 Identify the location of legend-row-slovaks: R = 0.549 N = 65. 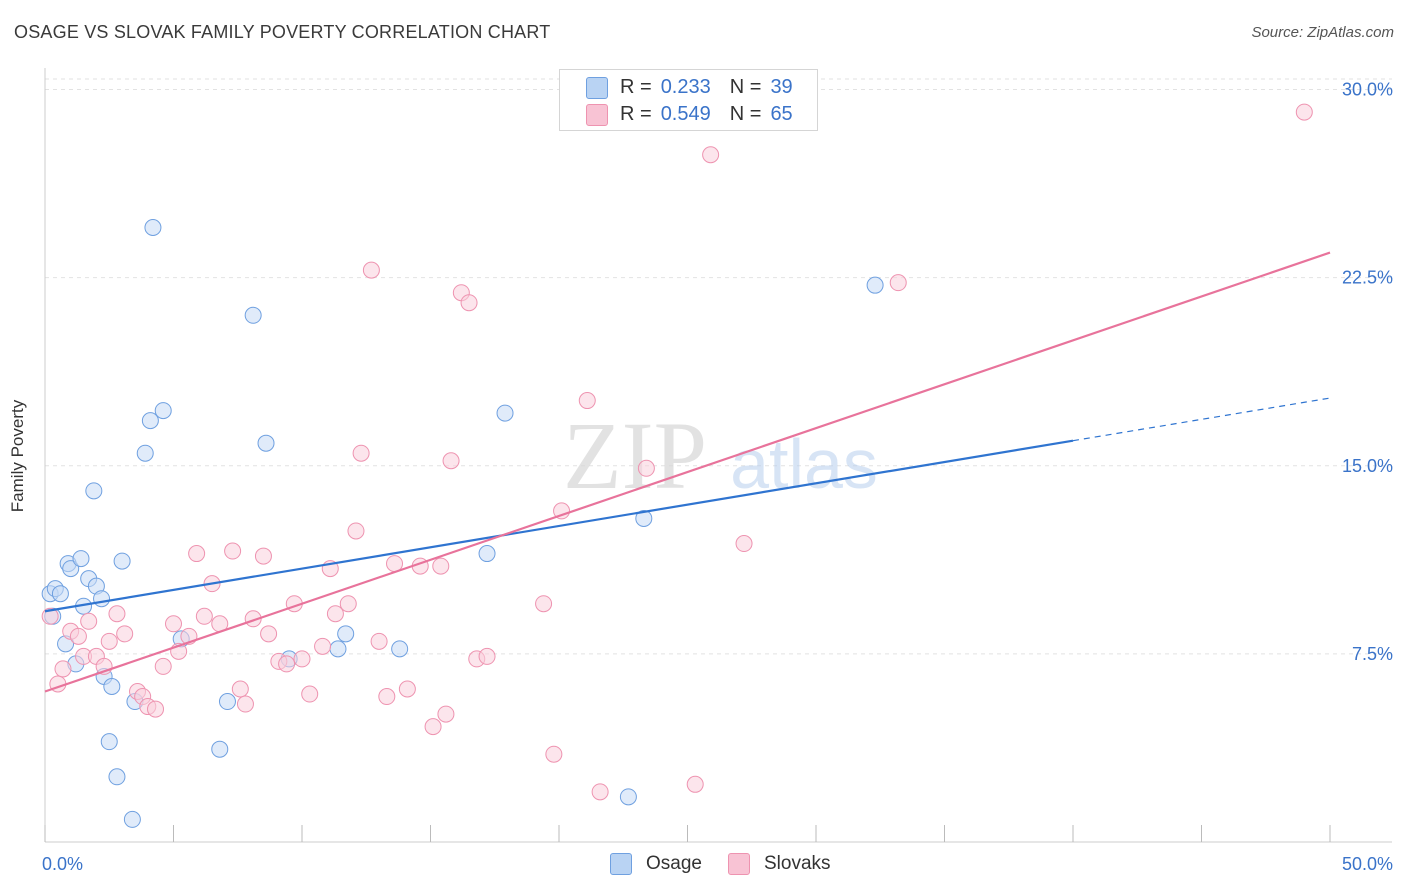
(689, 114).